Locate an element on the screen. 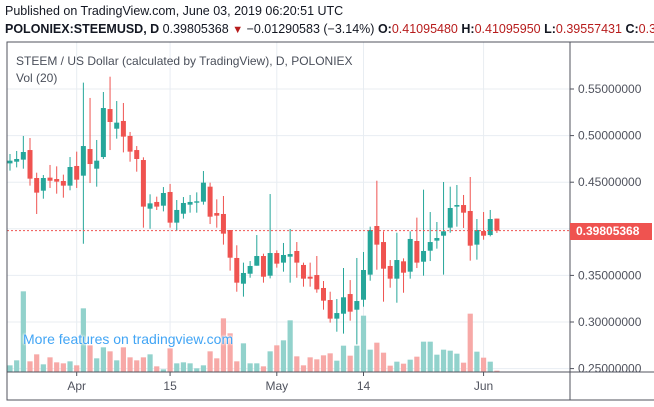  last-price: 0.39805368 is located at coordinates (195, 29).